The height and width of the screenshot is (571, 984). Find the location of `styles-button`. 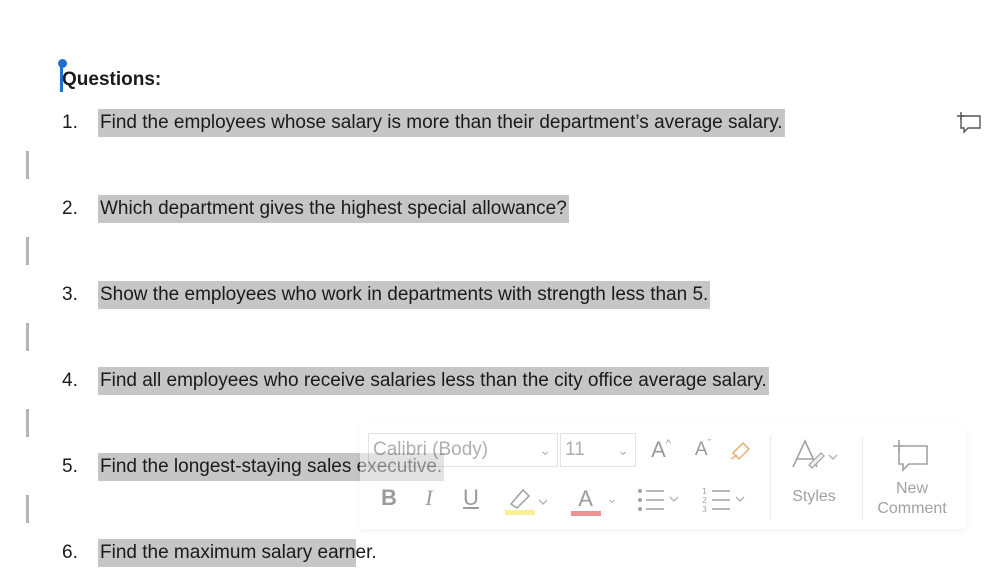

styles-button is located at coordinates (814, 455).